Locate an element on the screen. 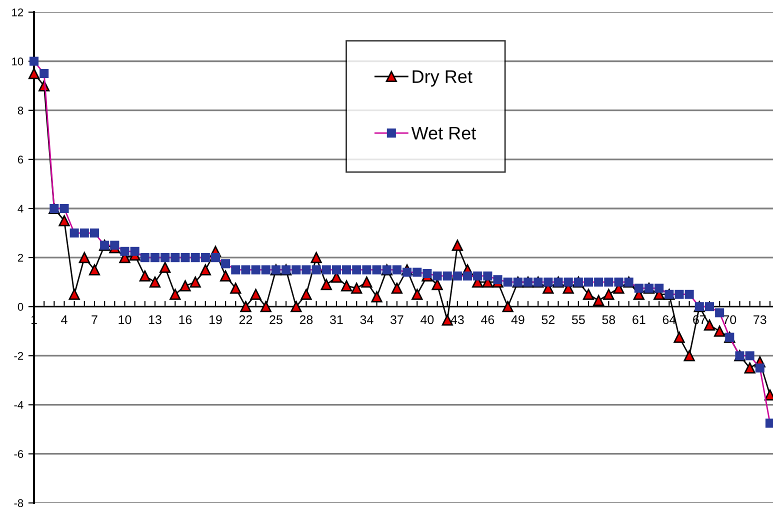 The image size is (773, 508). x-tick-label: 37 is located at coordinates (397, 319).